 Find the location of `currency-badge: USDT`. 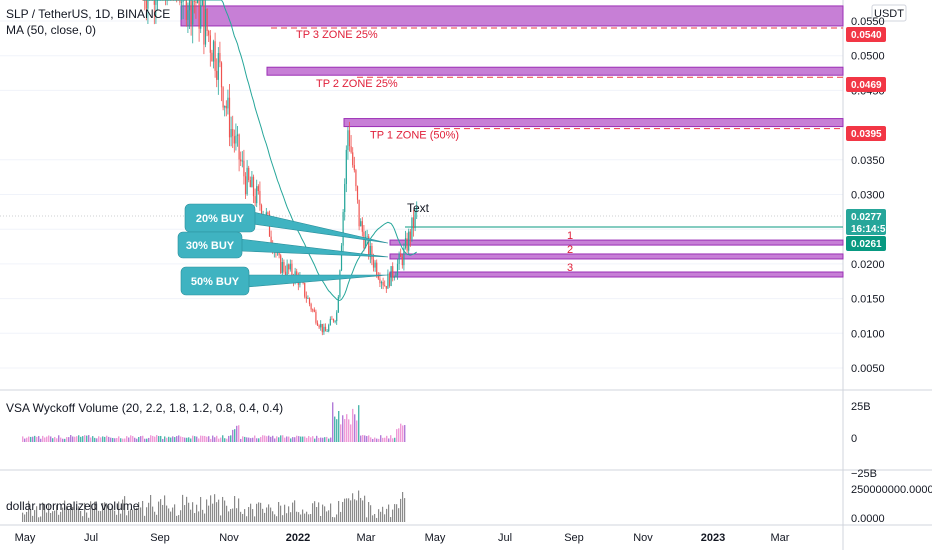

currency-badge: USDT is located at coordinates (889, 13).